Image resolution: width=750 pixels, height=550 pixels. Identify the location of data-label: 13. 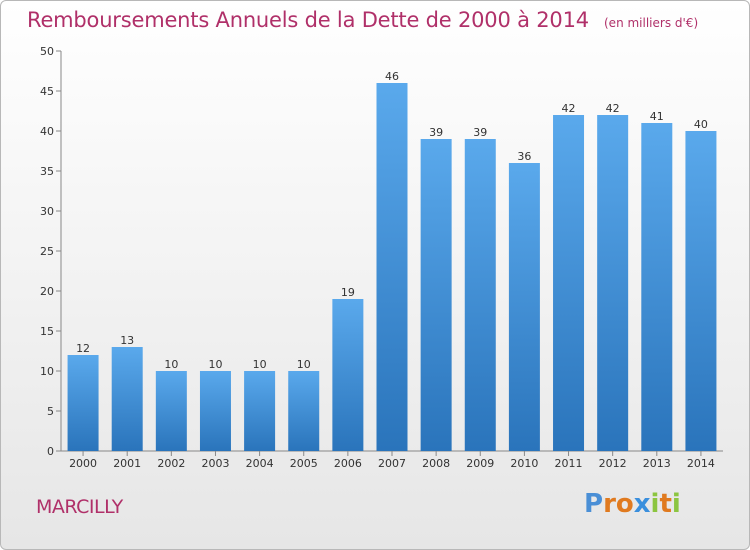
(127, 340).